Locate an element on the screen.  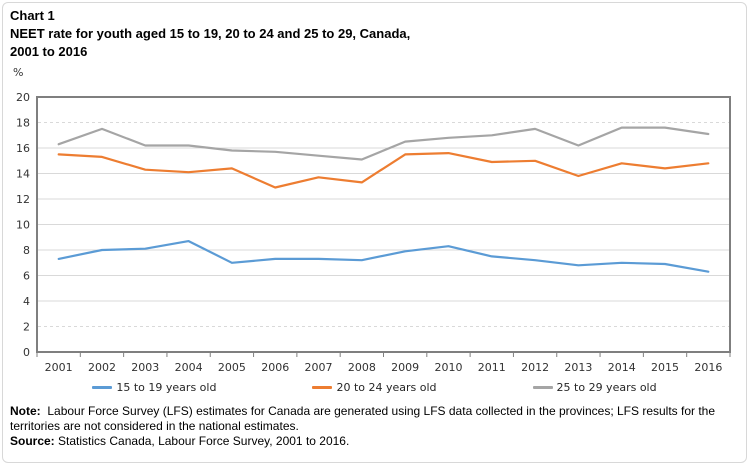
legend-item-25-29: 25 to 29 years old is located at coordinates (594, 387).